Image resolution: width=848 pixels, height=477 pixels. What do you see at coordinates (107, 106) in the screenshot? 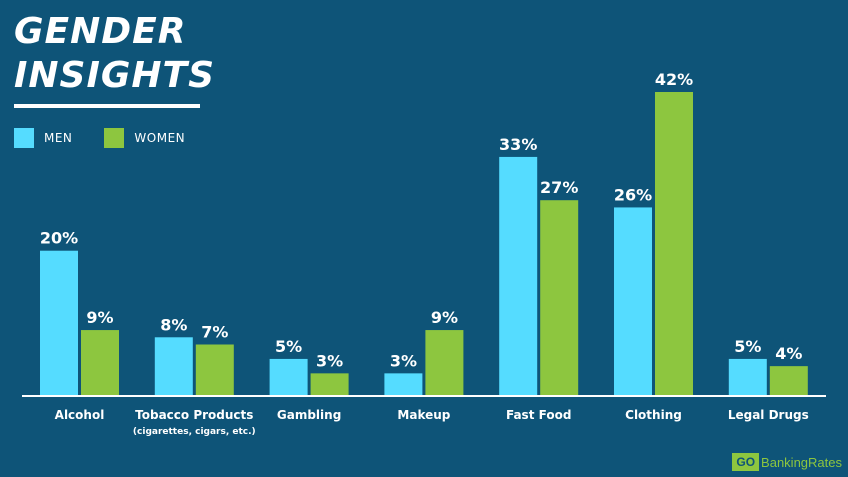
I see `title-underline` at bounding box center [107, 106].